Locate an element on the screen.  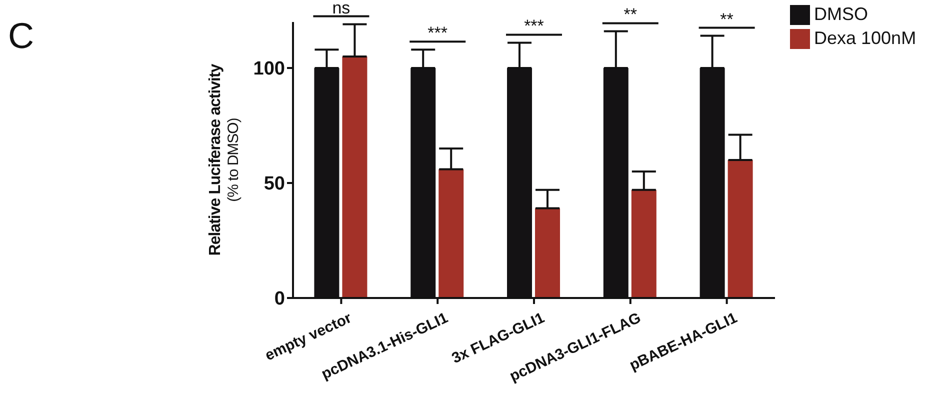
legend-label: Dexa 100nM is located at coordinates (865, 38).